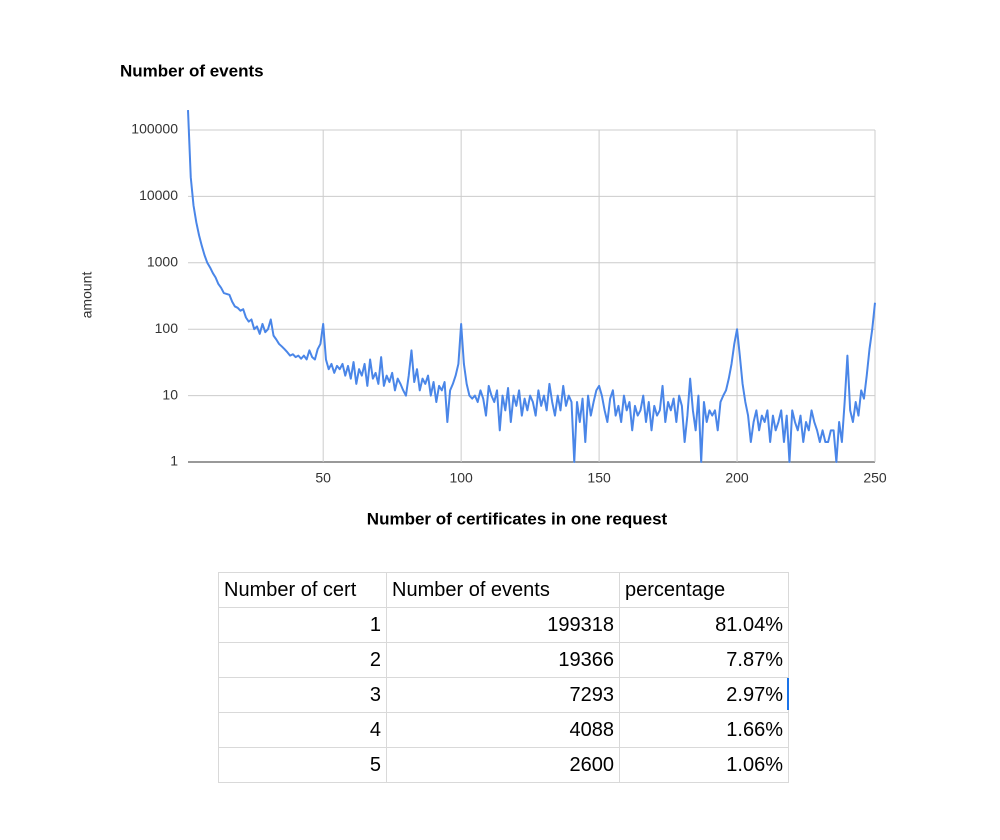 Image resolution: width=1000 pixels, height=840 pixels. I want to click on y-tick-label: 100000, so click(154, 129).